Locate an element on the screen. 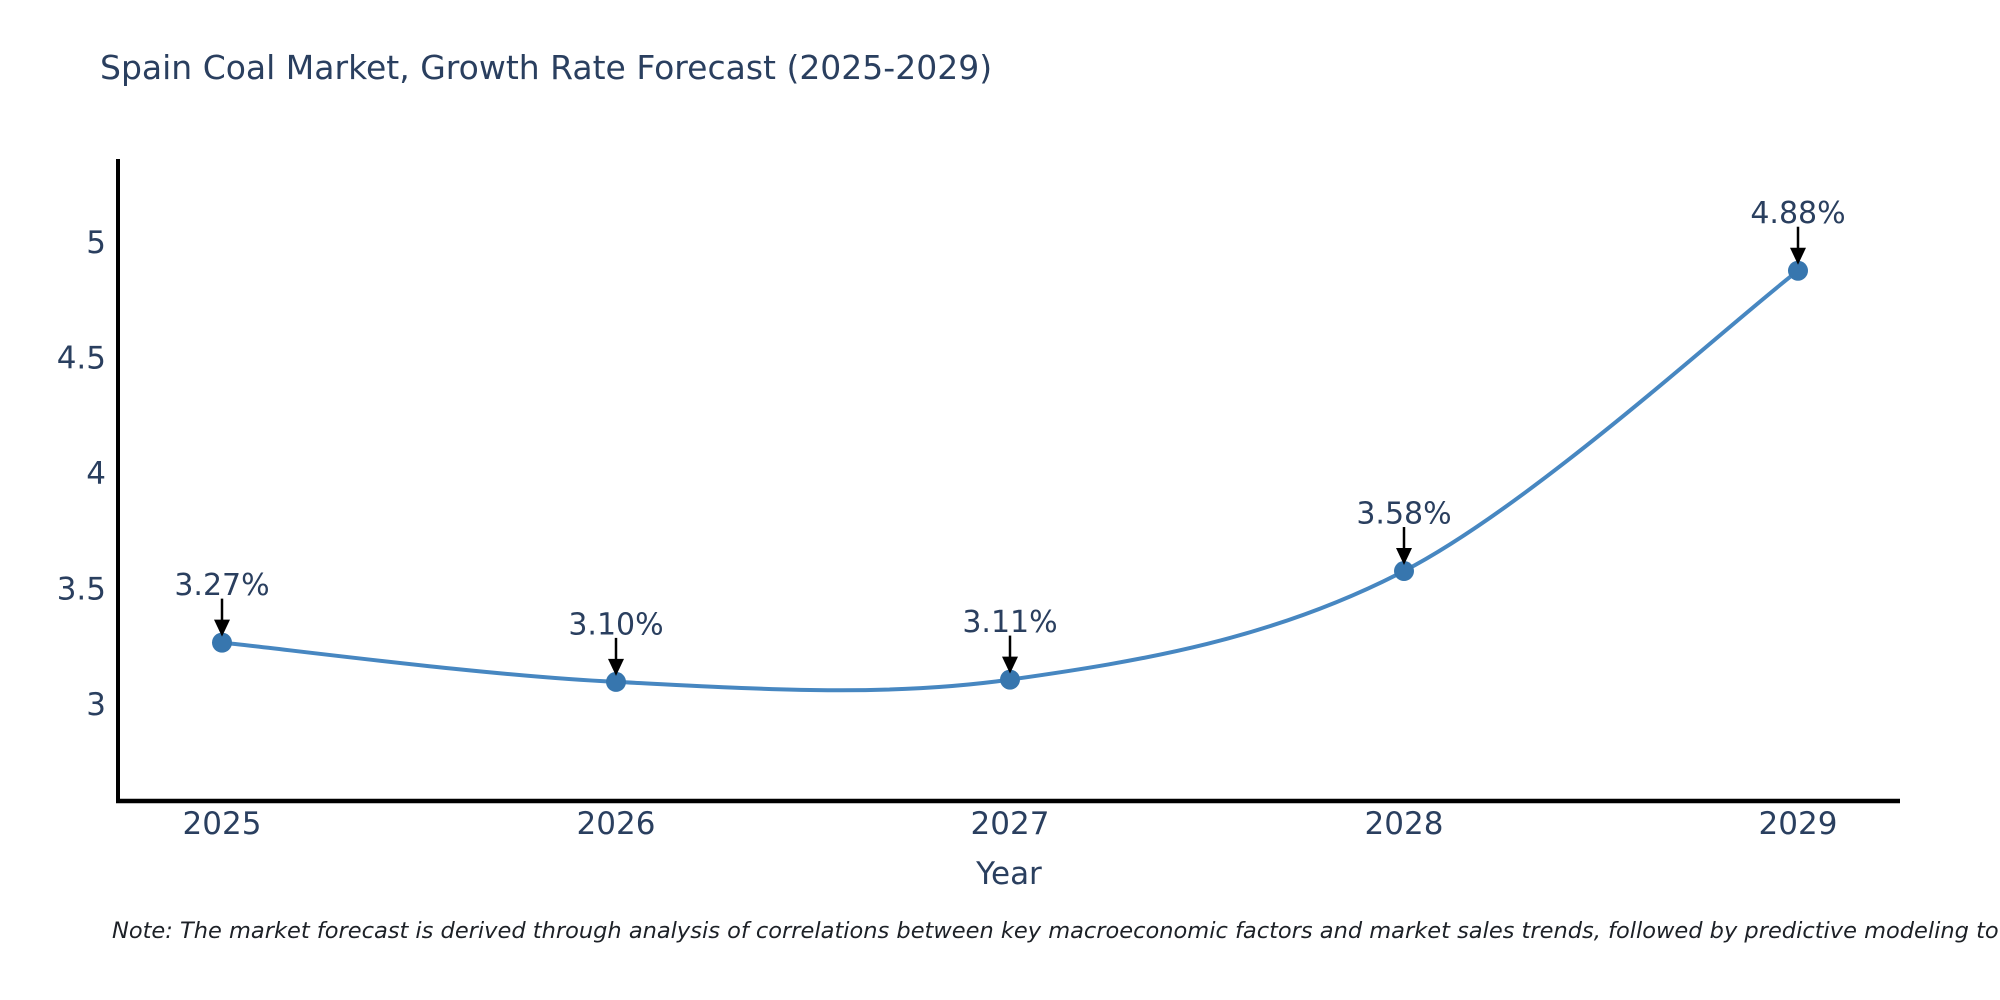 This screenshot has width=2000, height=1000. x-axis-title: Year is located at coordinates (1009, 874).